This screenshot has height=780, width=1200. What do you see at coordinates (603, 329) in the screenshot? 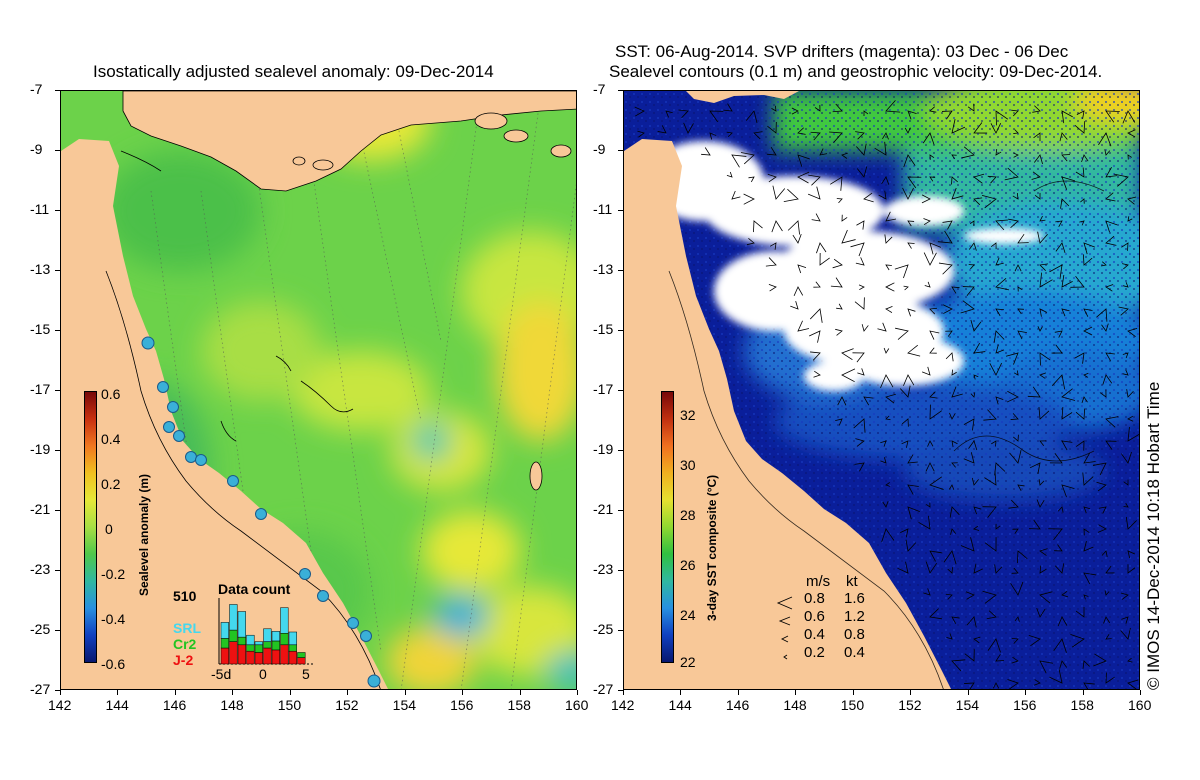
I see `latitude-tick-label: -15` at bounding box center [603, 329].